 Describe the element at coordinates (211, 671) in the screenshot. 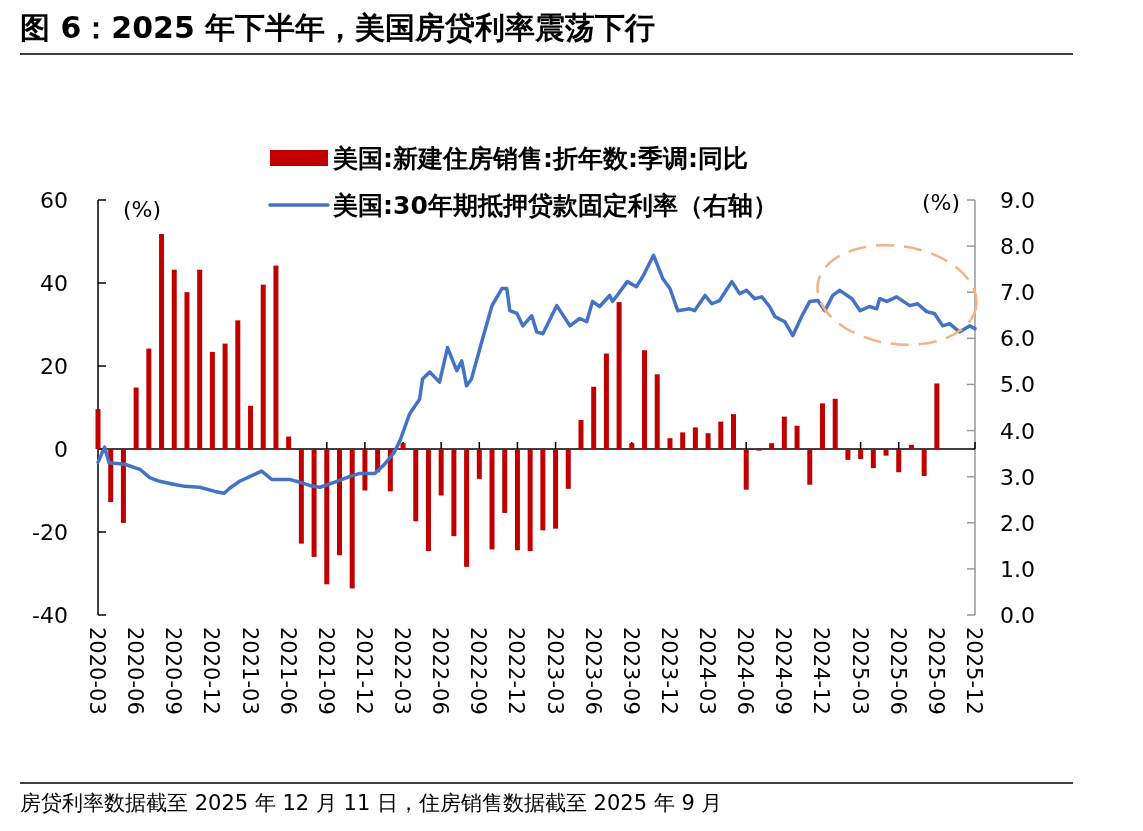

I see `x-tick-label: 2020-12` at that location.